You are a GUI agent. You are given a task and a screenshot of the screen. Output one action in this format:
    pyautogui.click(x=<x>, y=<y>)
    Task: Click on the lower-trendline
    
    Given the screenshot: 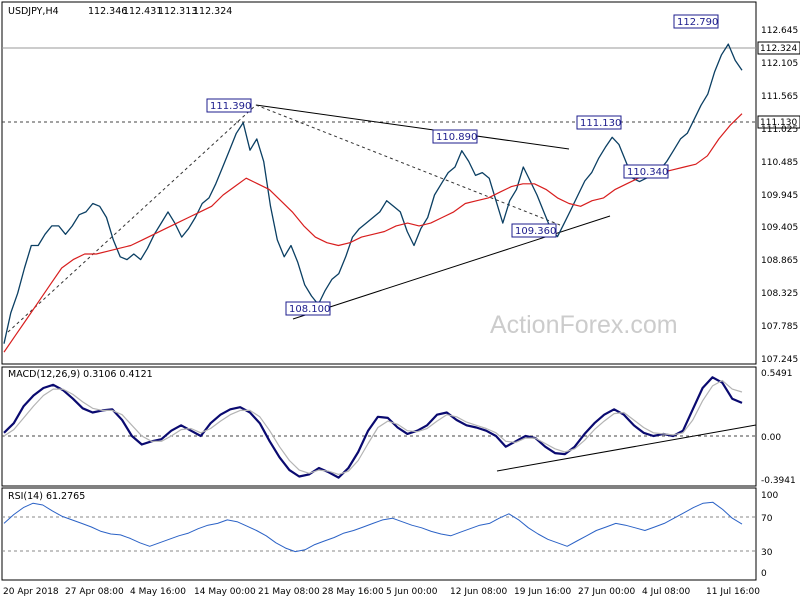 What is the action you would take?
    pyautogui.click(x=451, y=267)
    